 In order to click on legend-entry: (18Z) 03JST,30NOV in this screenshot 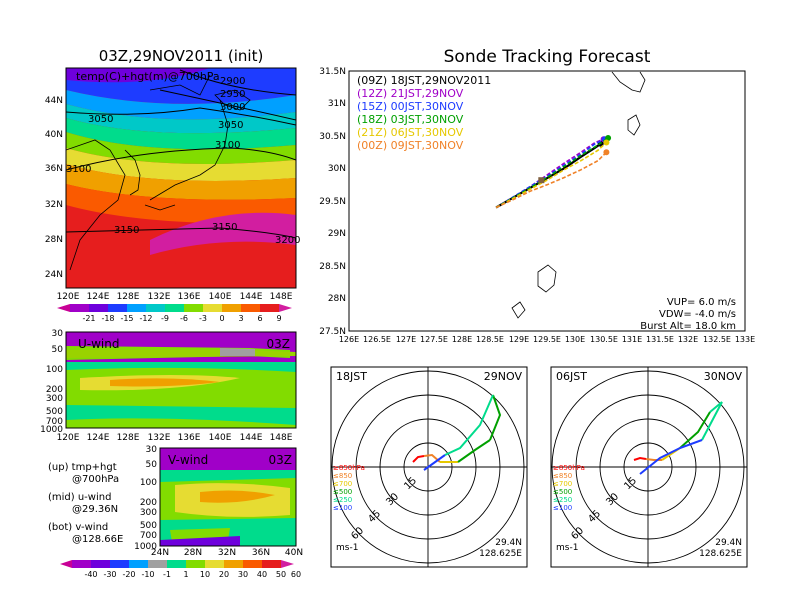, I will do `click(410, 119)`.